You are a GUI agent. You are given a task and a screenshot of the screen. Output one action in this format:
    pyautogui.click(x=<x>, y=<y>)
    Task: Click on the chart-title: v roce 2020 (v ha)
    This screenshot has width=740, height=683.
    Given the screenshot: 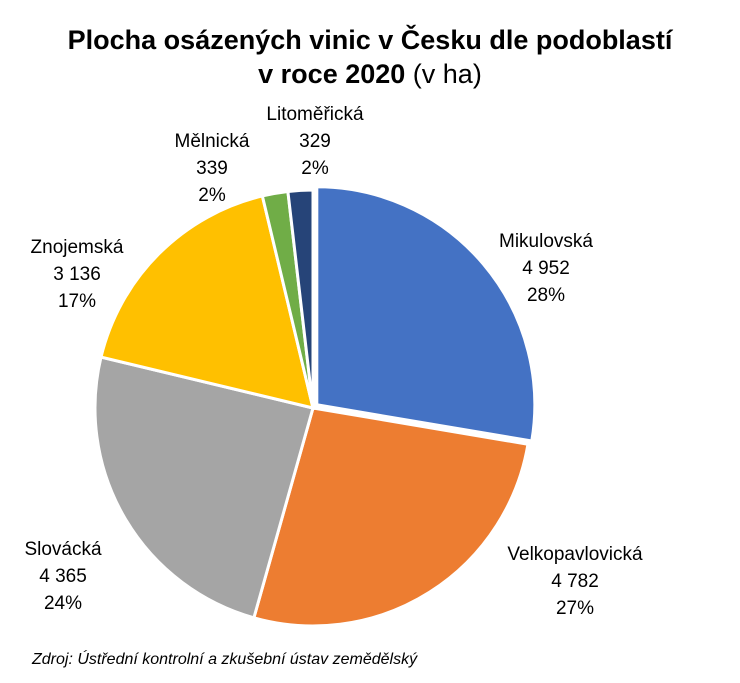 What is the action you would take?
    pyautogui.click(x=370, y=74)
    